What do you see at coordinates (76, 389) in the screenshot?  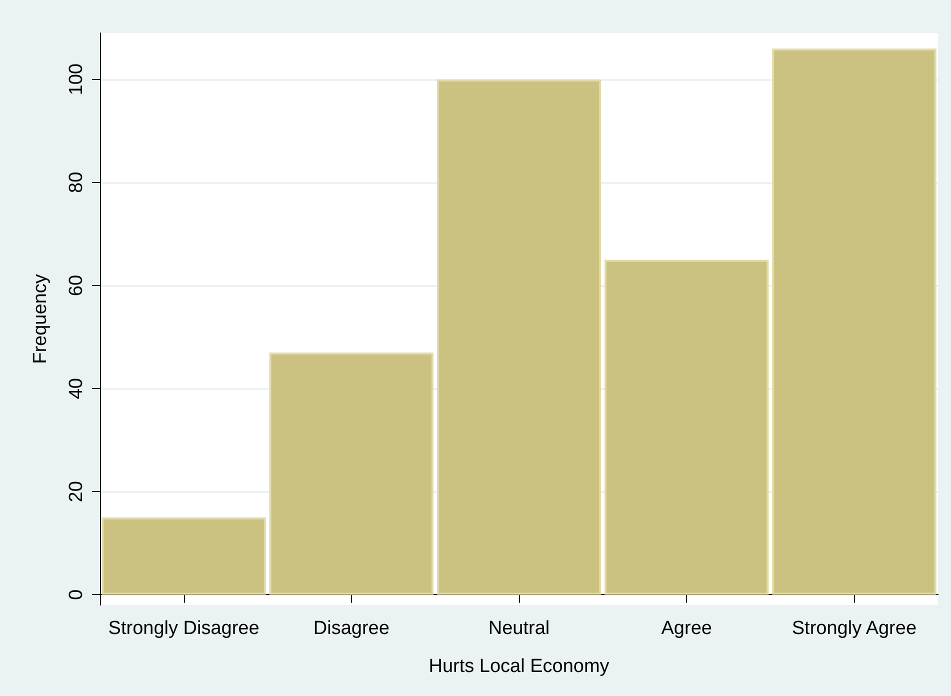 I see `y-tick-label: 40` at bounding box center [76, 389].